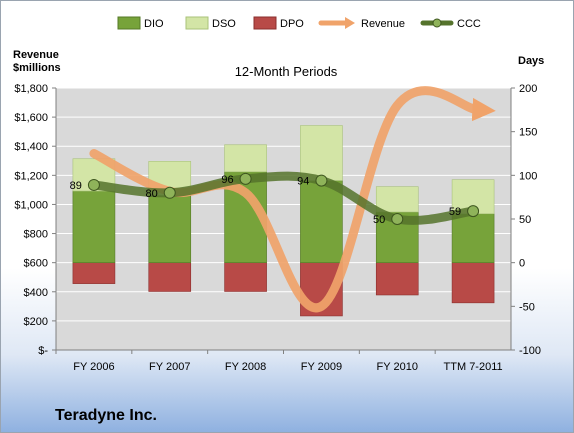 The image size is (574, 433). What do you see at coordinates (265, 23) in the screenshot?
I see `legend-swatch-dpo` at bounding box center [265, 23].